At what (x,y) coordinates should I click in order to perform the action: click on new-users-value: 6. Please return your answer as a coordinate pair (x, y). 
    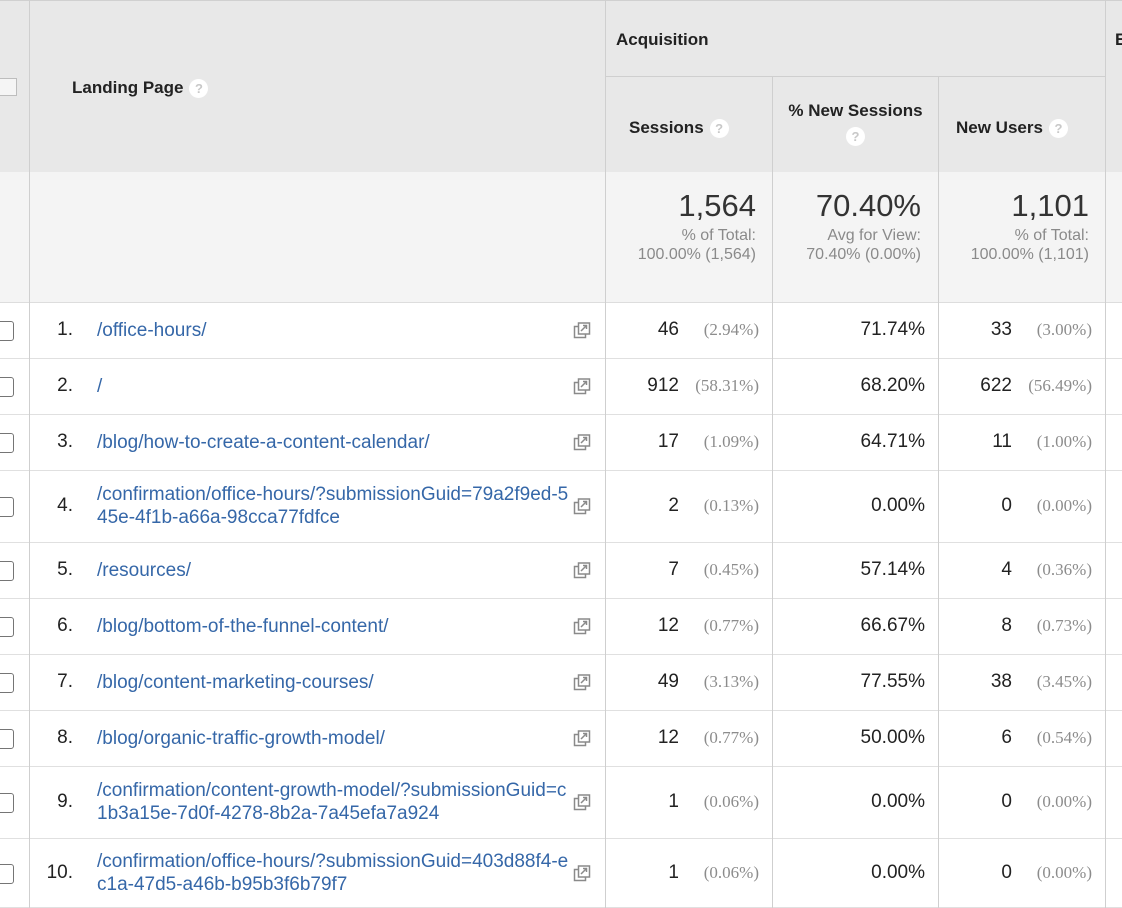
    Looking at the image, I should click on (1006, 737).